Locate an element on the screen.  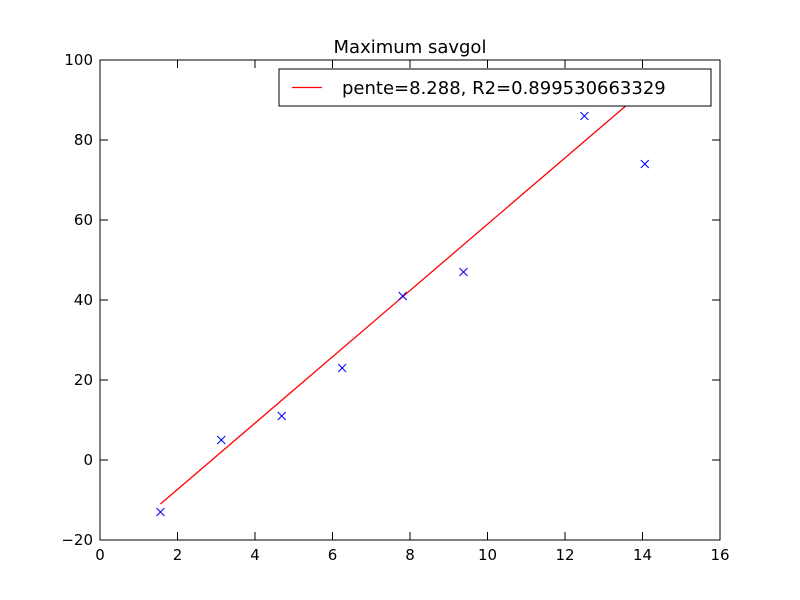
x-tick-label: 6 is located at coordinates (333, 555).